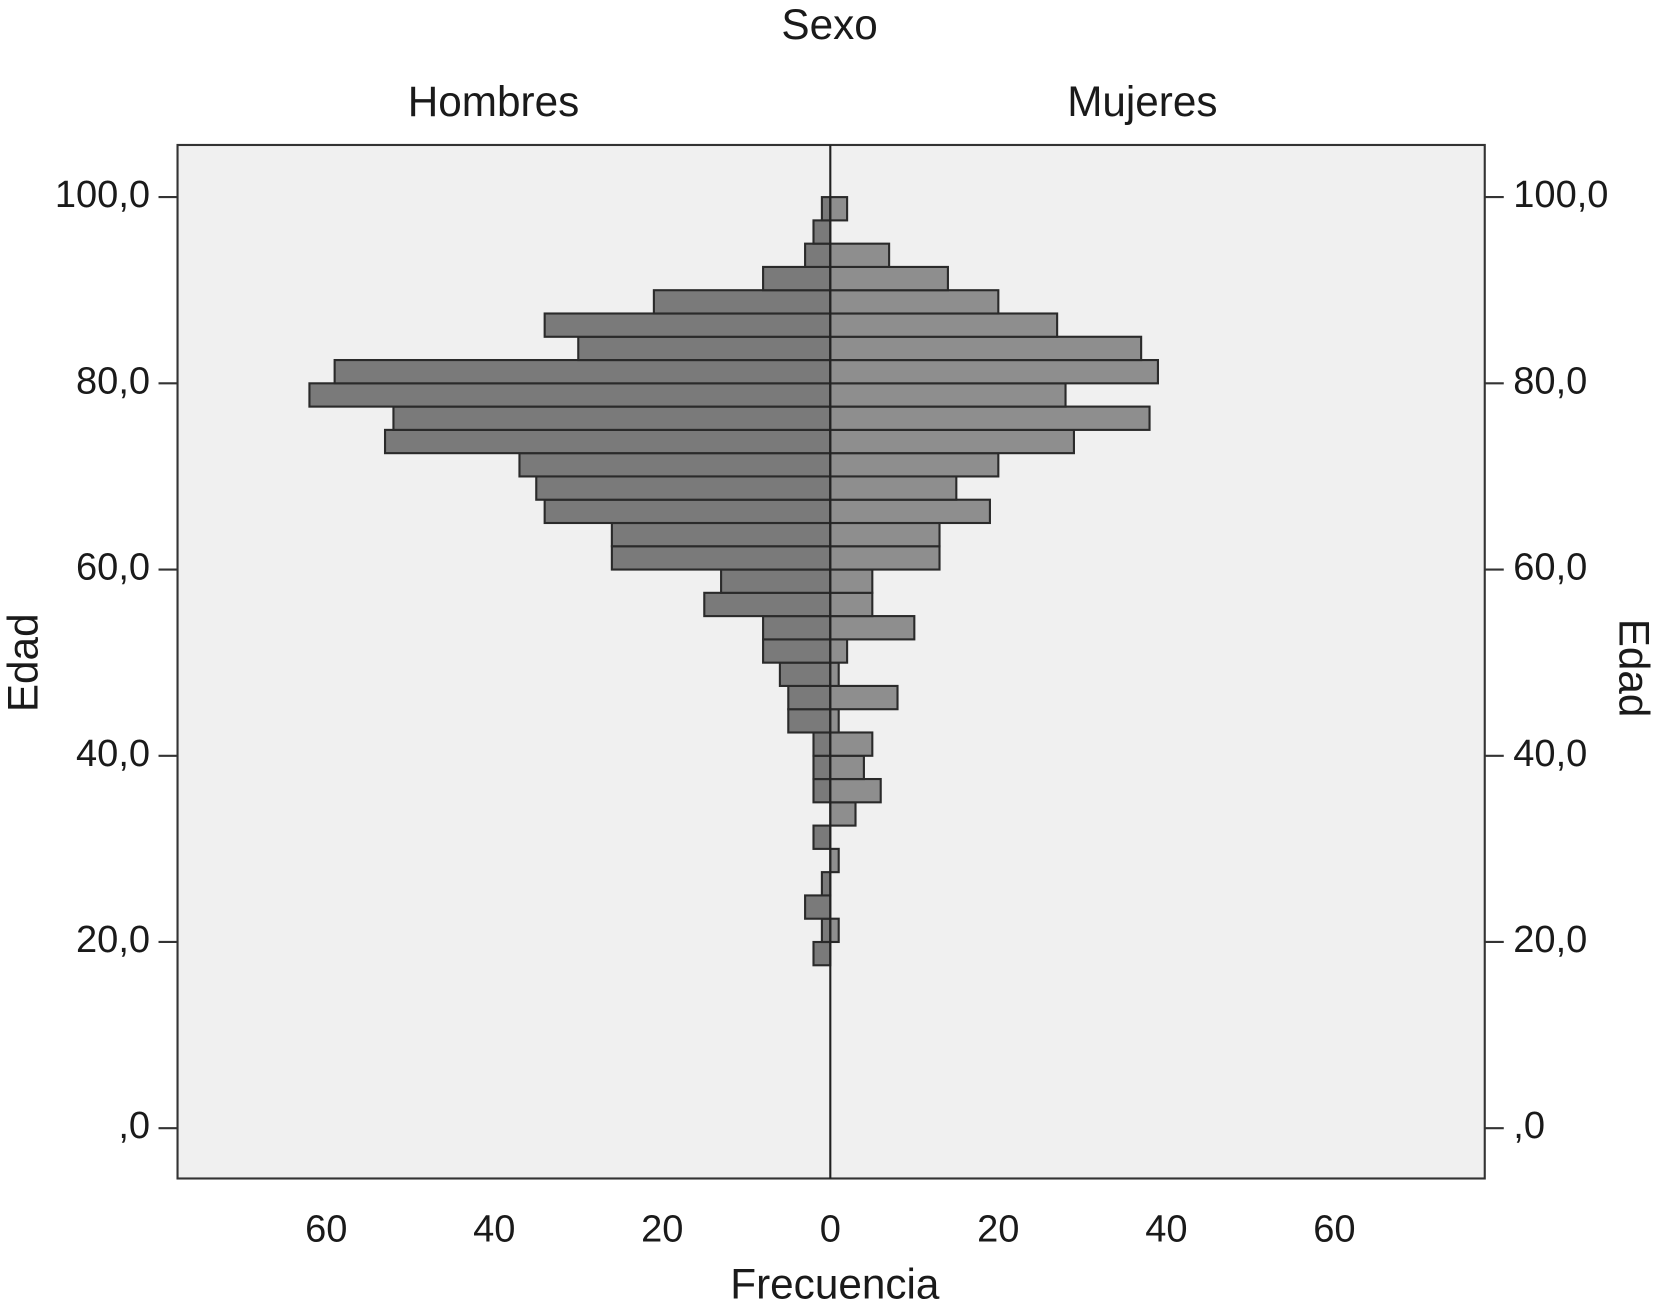  I want to click on y2-tick-label: 80,0, so click(1550, 381).